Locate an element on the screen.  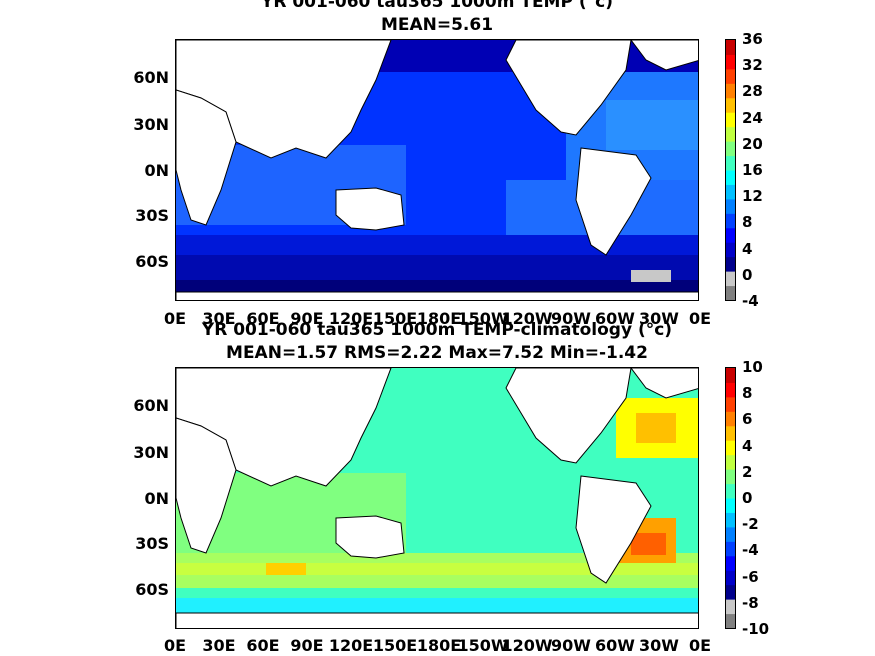
colorbar-tick-label: -6 is located at coordinates (750, 576).